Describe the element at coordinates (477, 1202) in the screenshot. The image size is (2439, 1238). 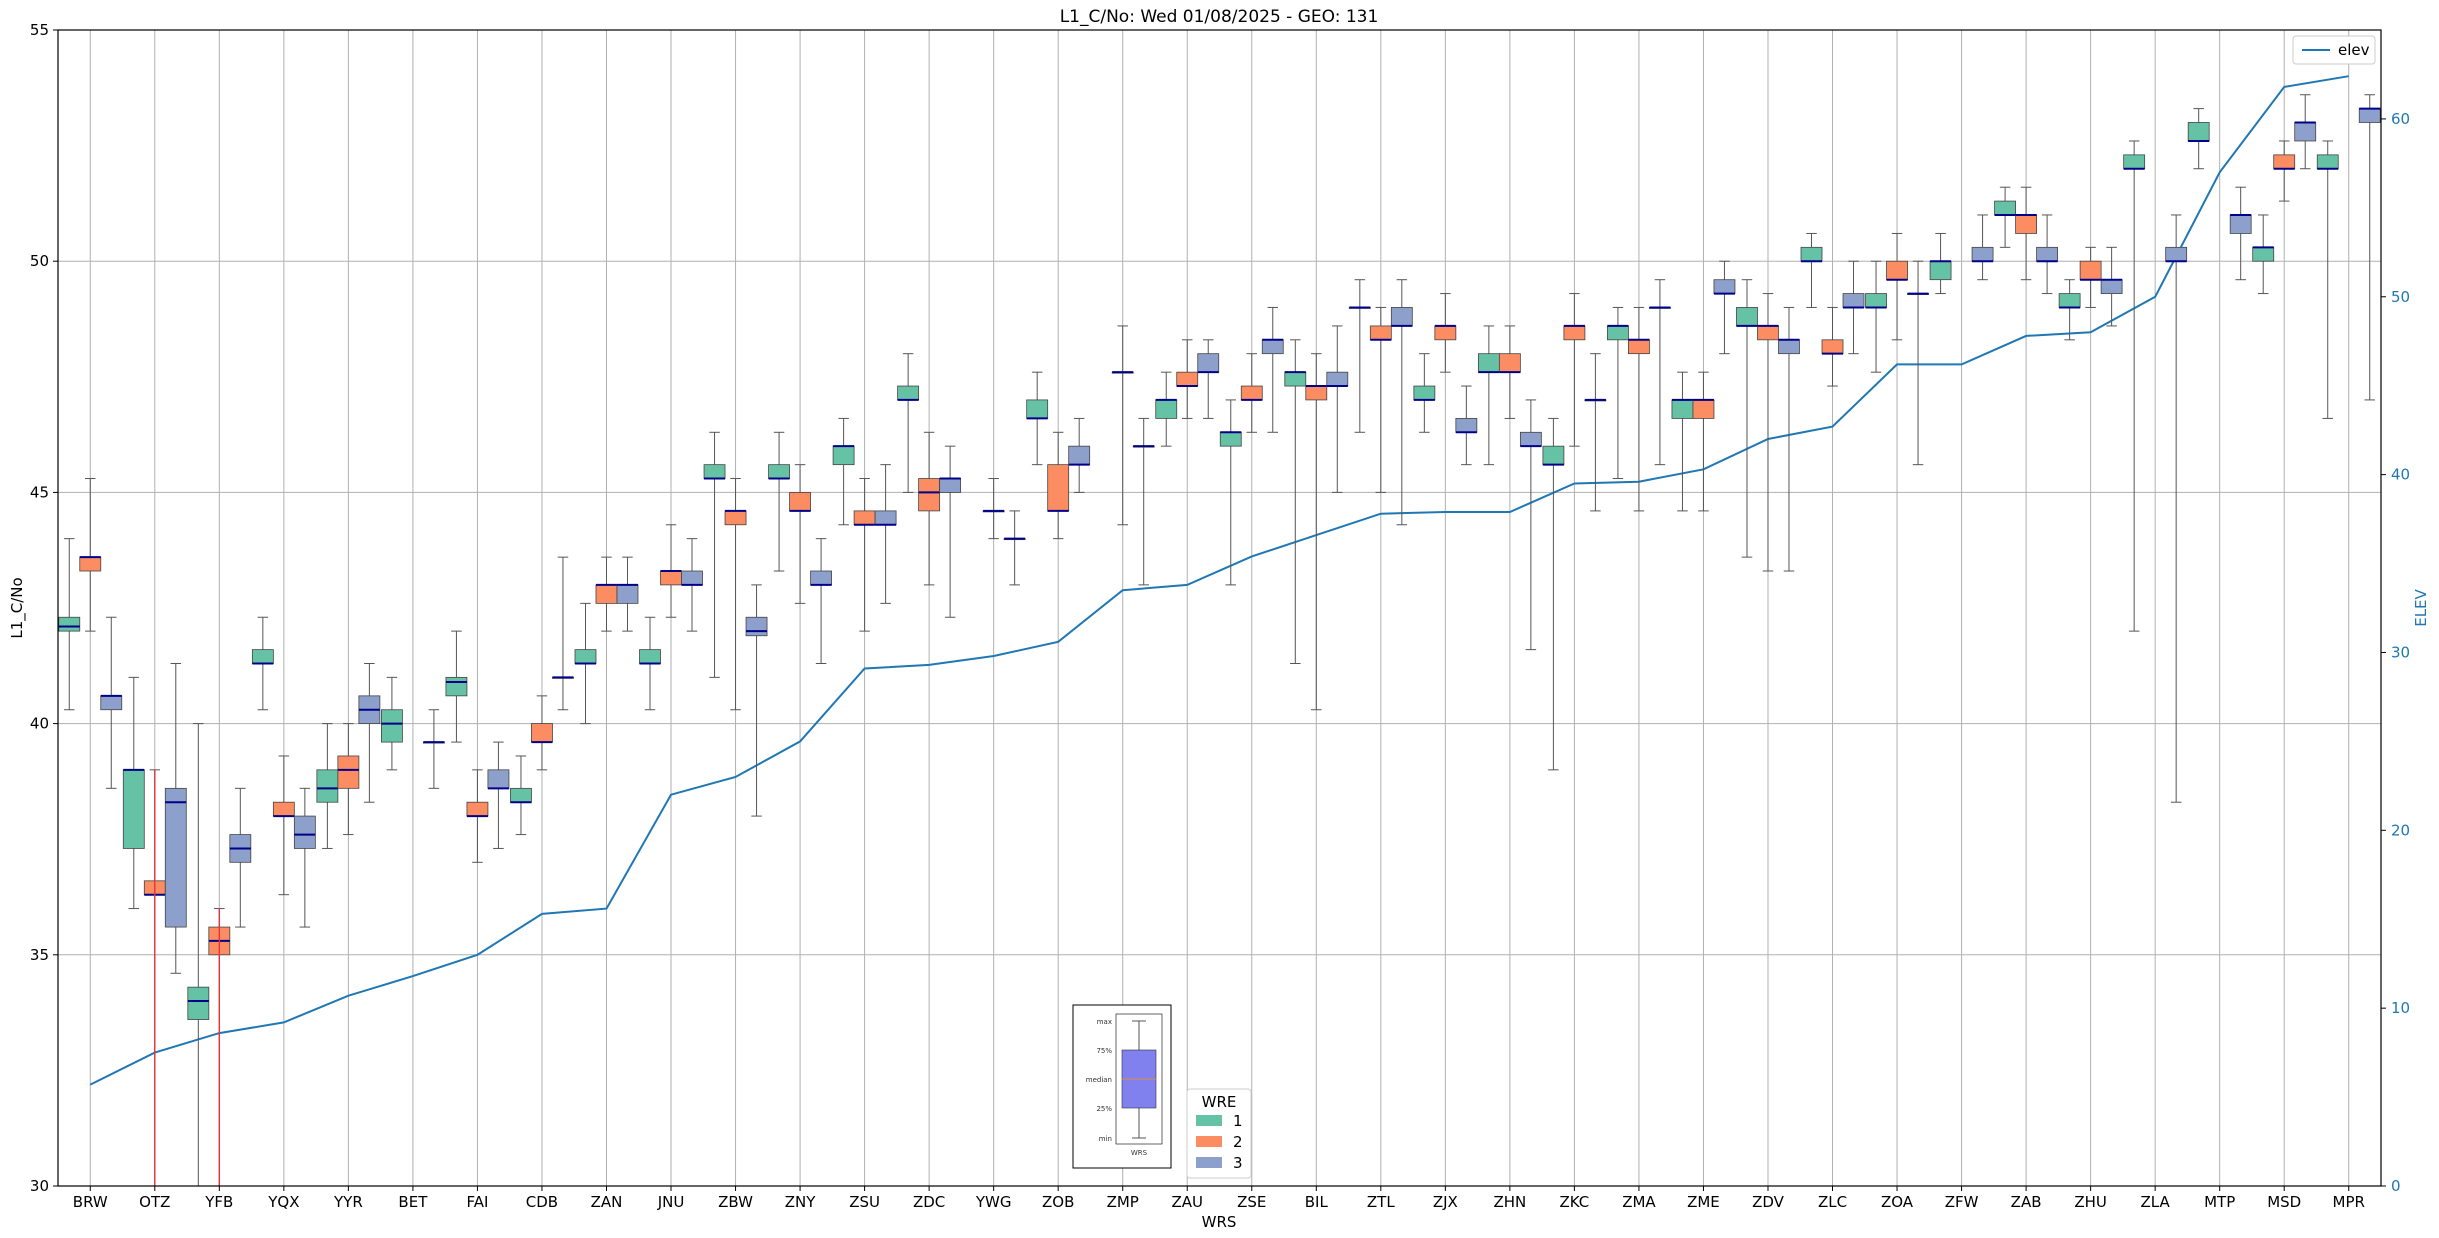
I see `x-tick-label: FAI` at that location.